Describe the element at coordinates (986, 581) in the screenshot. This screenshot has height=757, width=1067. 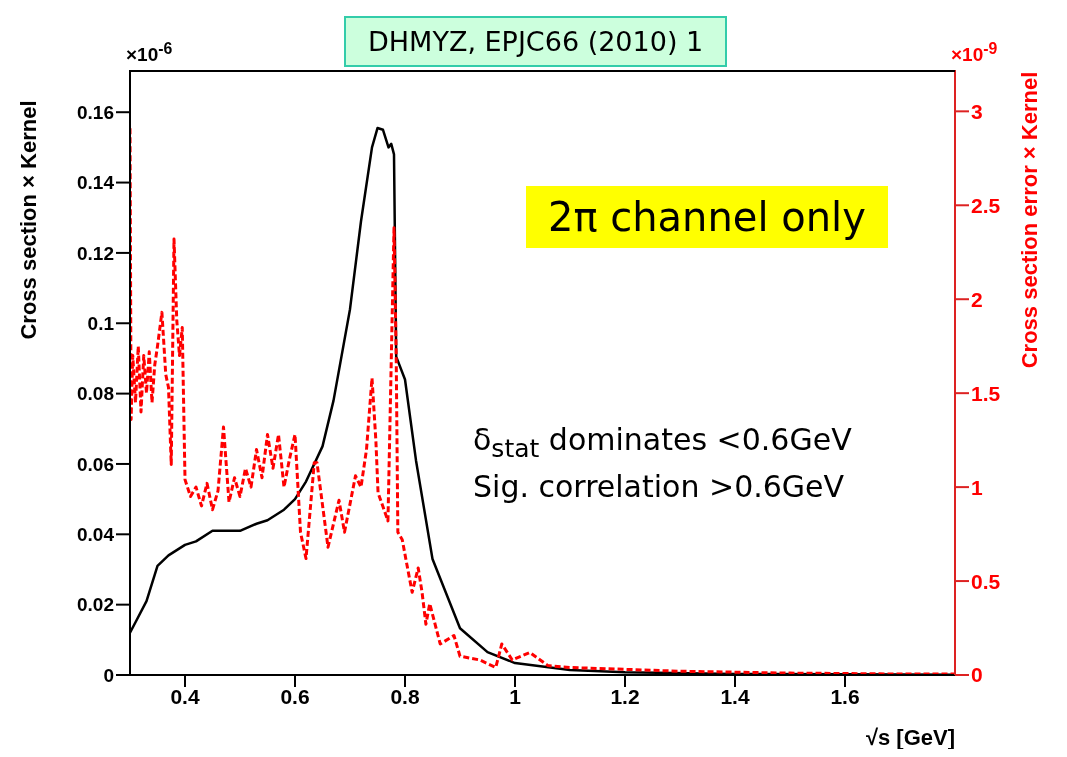
I see `y2-tick-label: 0.5` at that location.